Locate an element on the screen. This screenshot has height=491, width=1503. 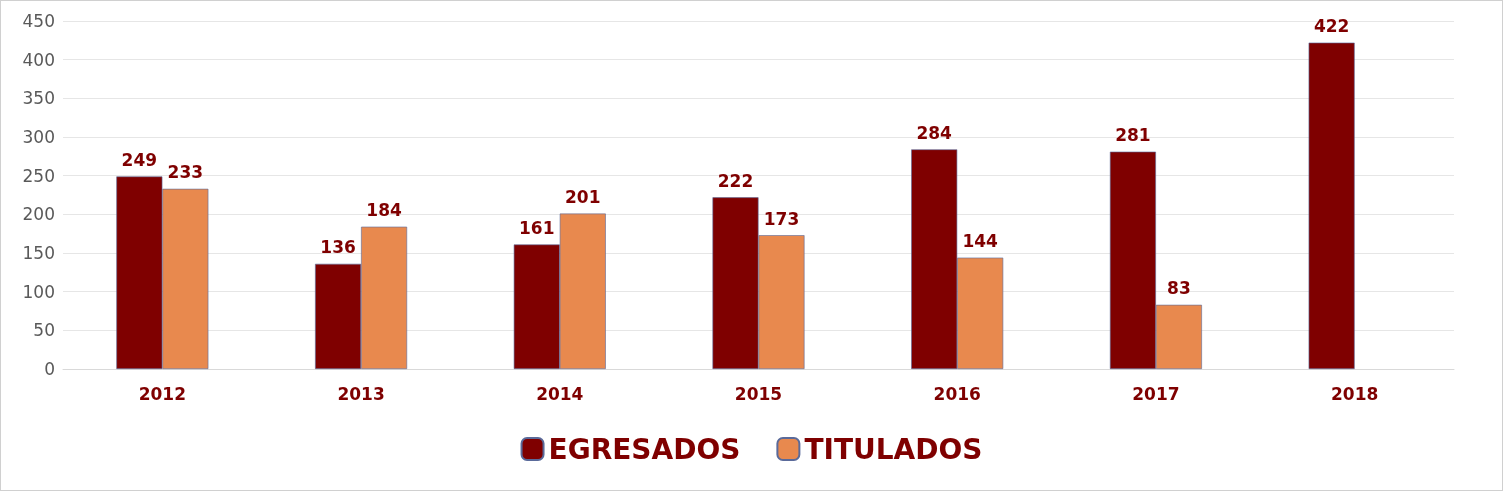
legend-label: EGRESADOS is located at coordinates (644, 449).